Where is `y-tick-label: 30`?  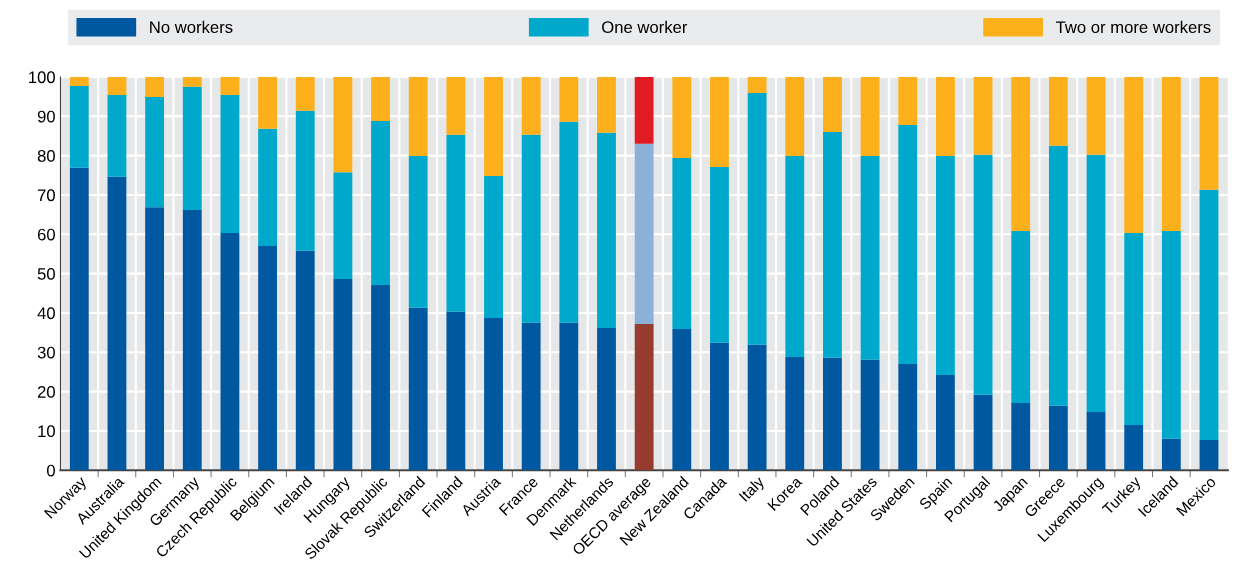 y-tick-label: 30 is located at coordinates (46, 352).